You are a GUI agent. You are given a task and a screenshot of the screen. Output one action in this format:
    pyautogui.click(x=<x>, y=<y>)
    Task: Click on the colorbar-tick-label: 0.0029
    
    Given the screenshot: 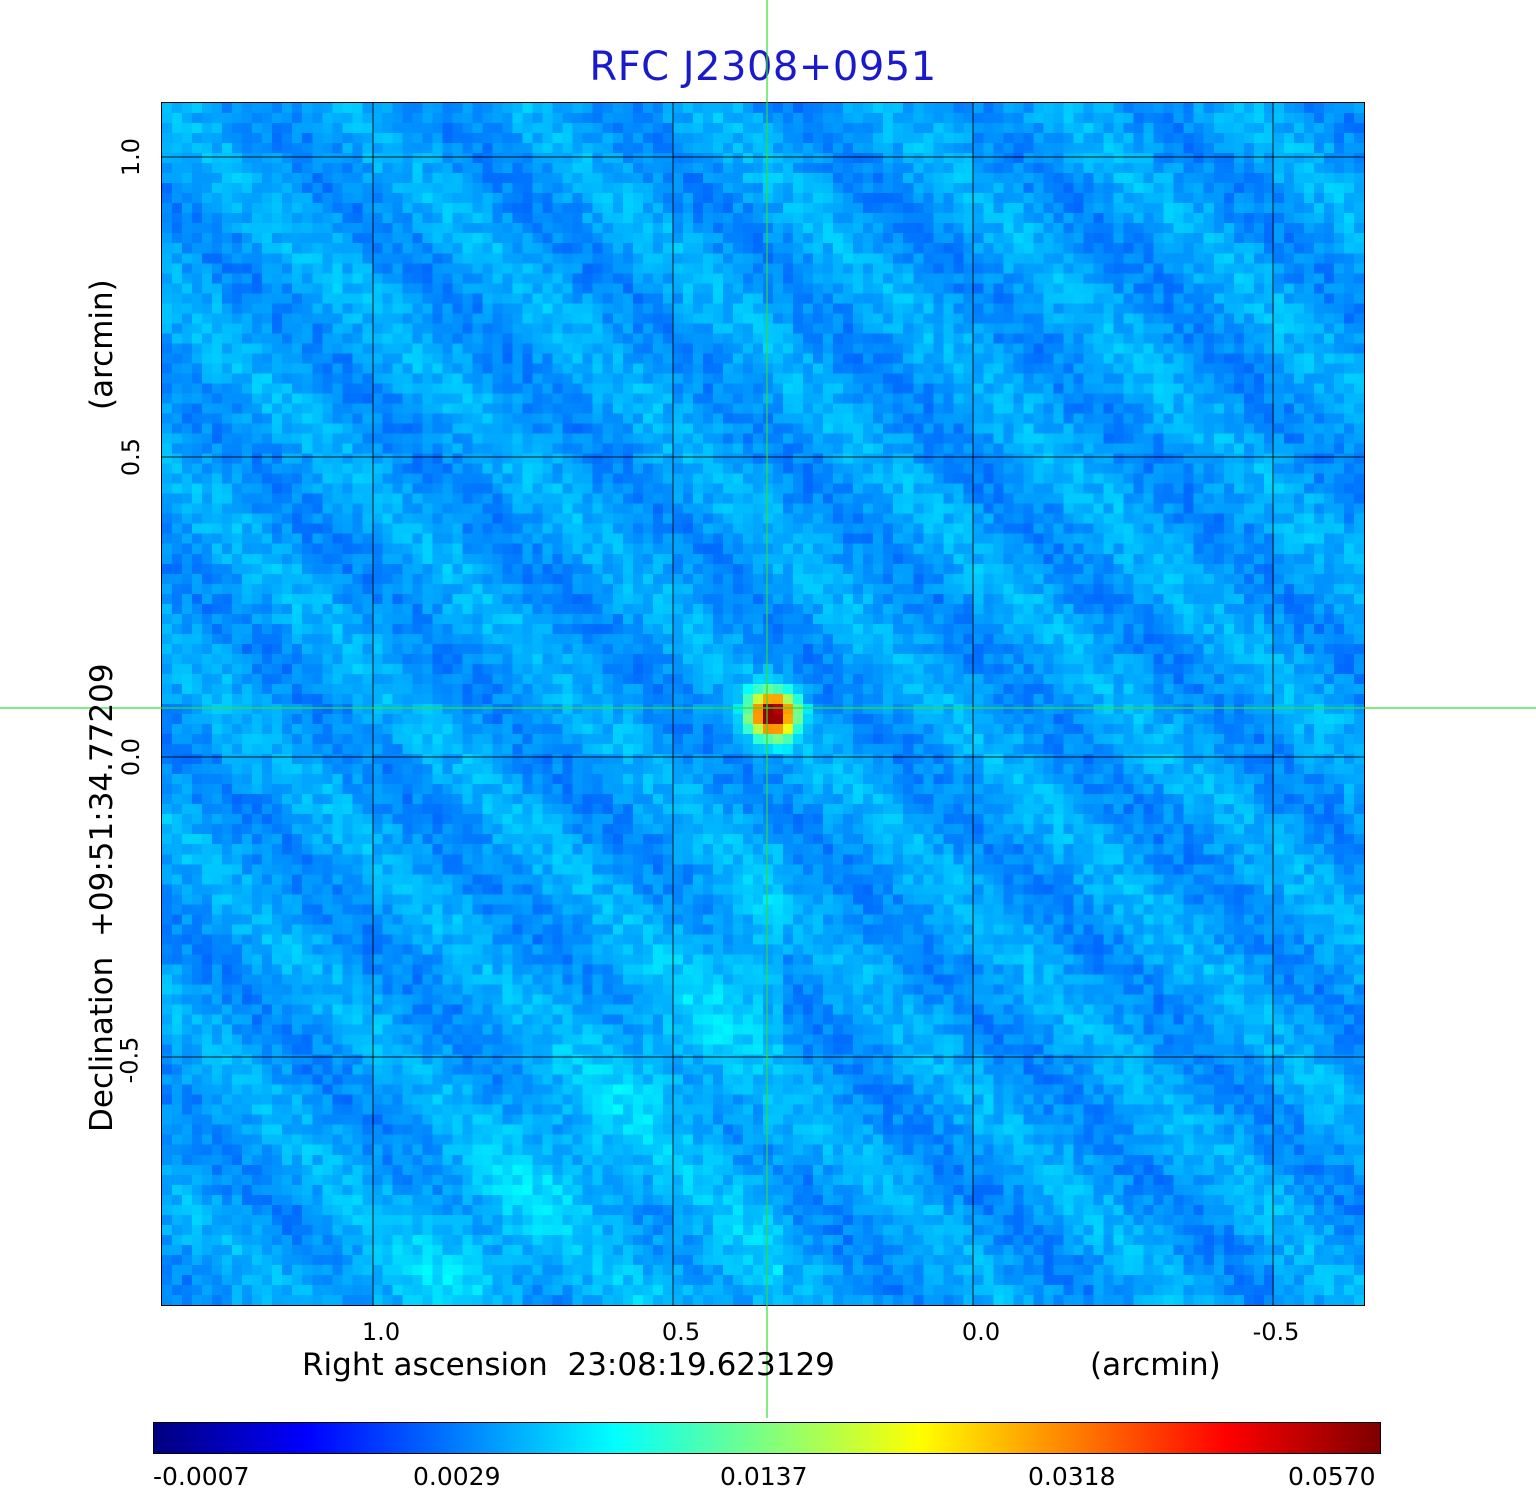 What is the action you would take?
    pyautogui.click(x=457, y=1476)
    